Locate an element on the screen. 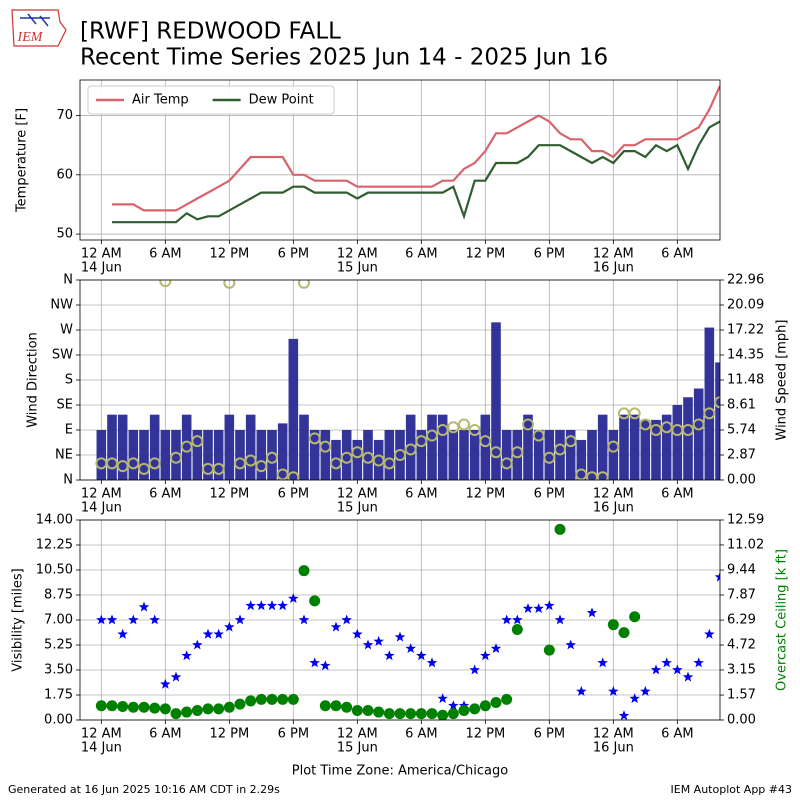 The height and width of the screenshot is (800, 800). y-tick-label: NW is located at coordinates (61, 305).